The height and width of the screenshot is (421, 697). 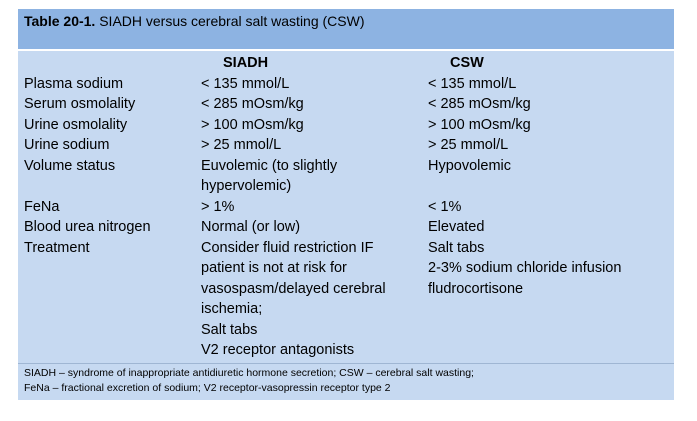 What do you see at coordinates (551, 227) in the screenshot?
I see `cell-csw: Elevated` at bounding box center [551, 227].